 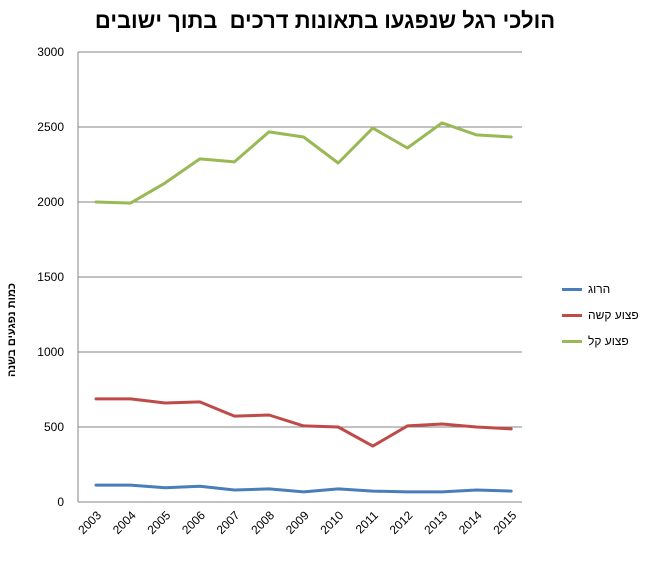 I want to click on x-tick-label: 2012, so click(x=401, y=522).